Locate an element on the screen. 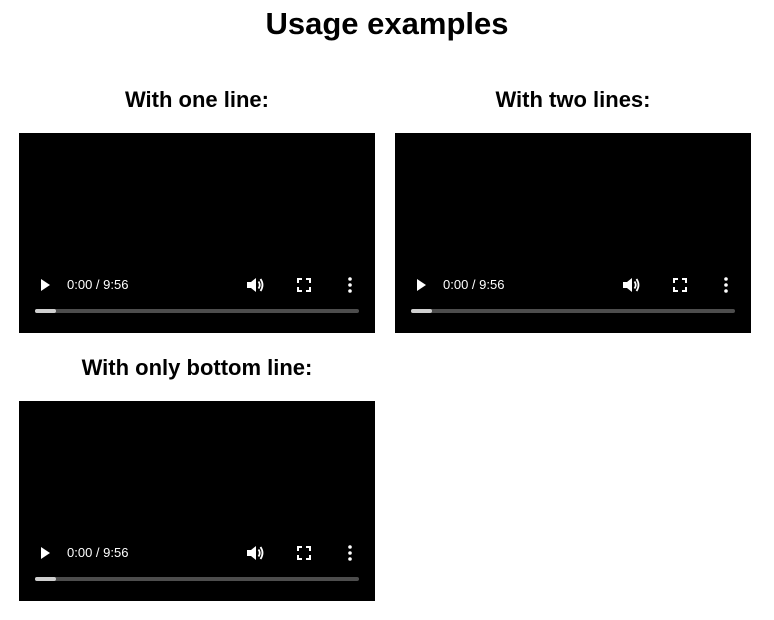 This screenshot has height=620, width=774. example-heading: With one line: is located at coordinates (196, 99).